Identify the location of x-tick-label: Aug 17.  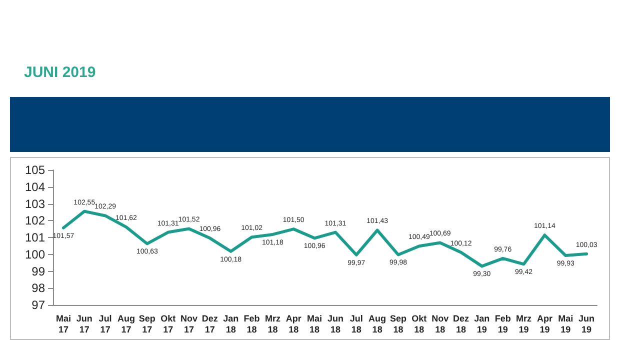
(126, 324).